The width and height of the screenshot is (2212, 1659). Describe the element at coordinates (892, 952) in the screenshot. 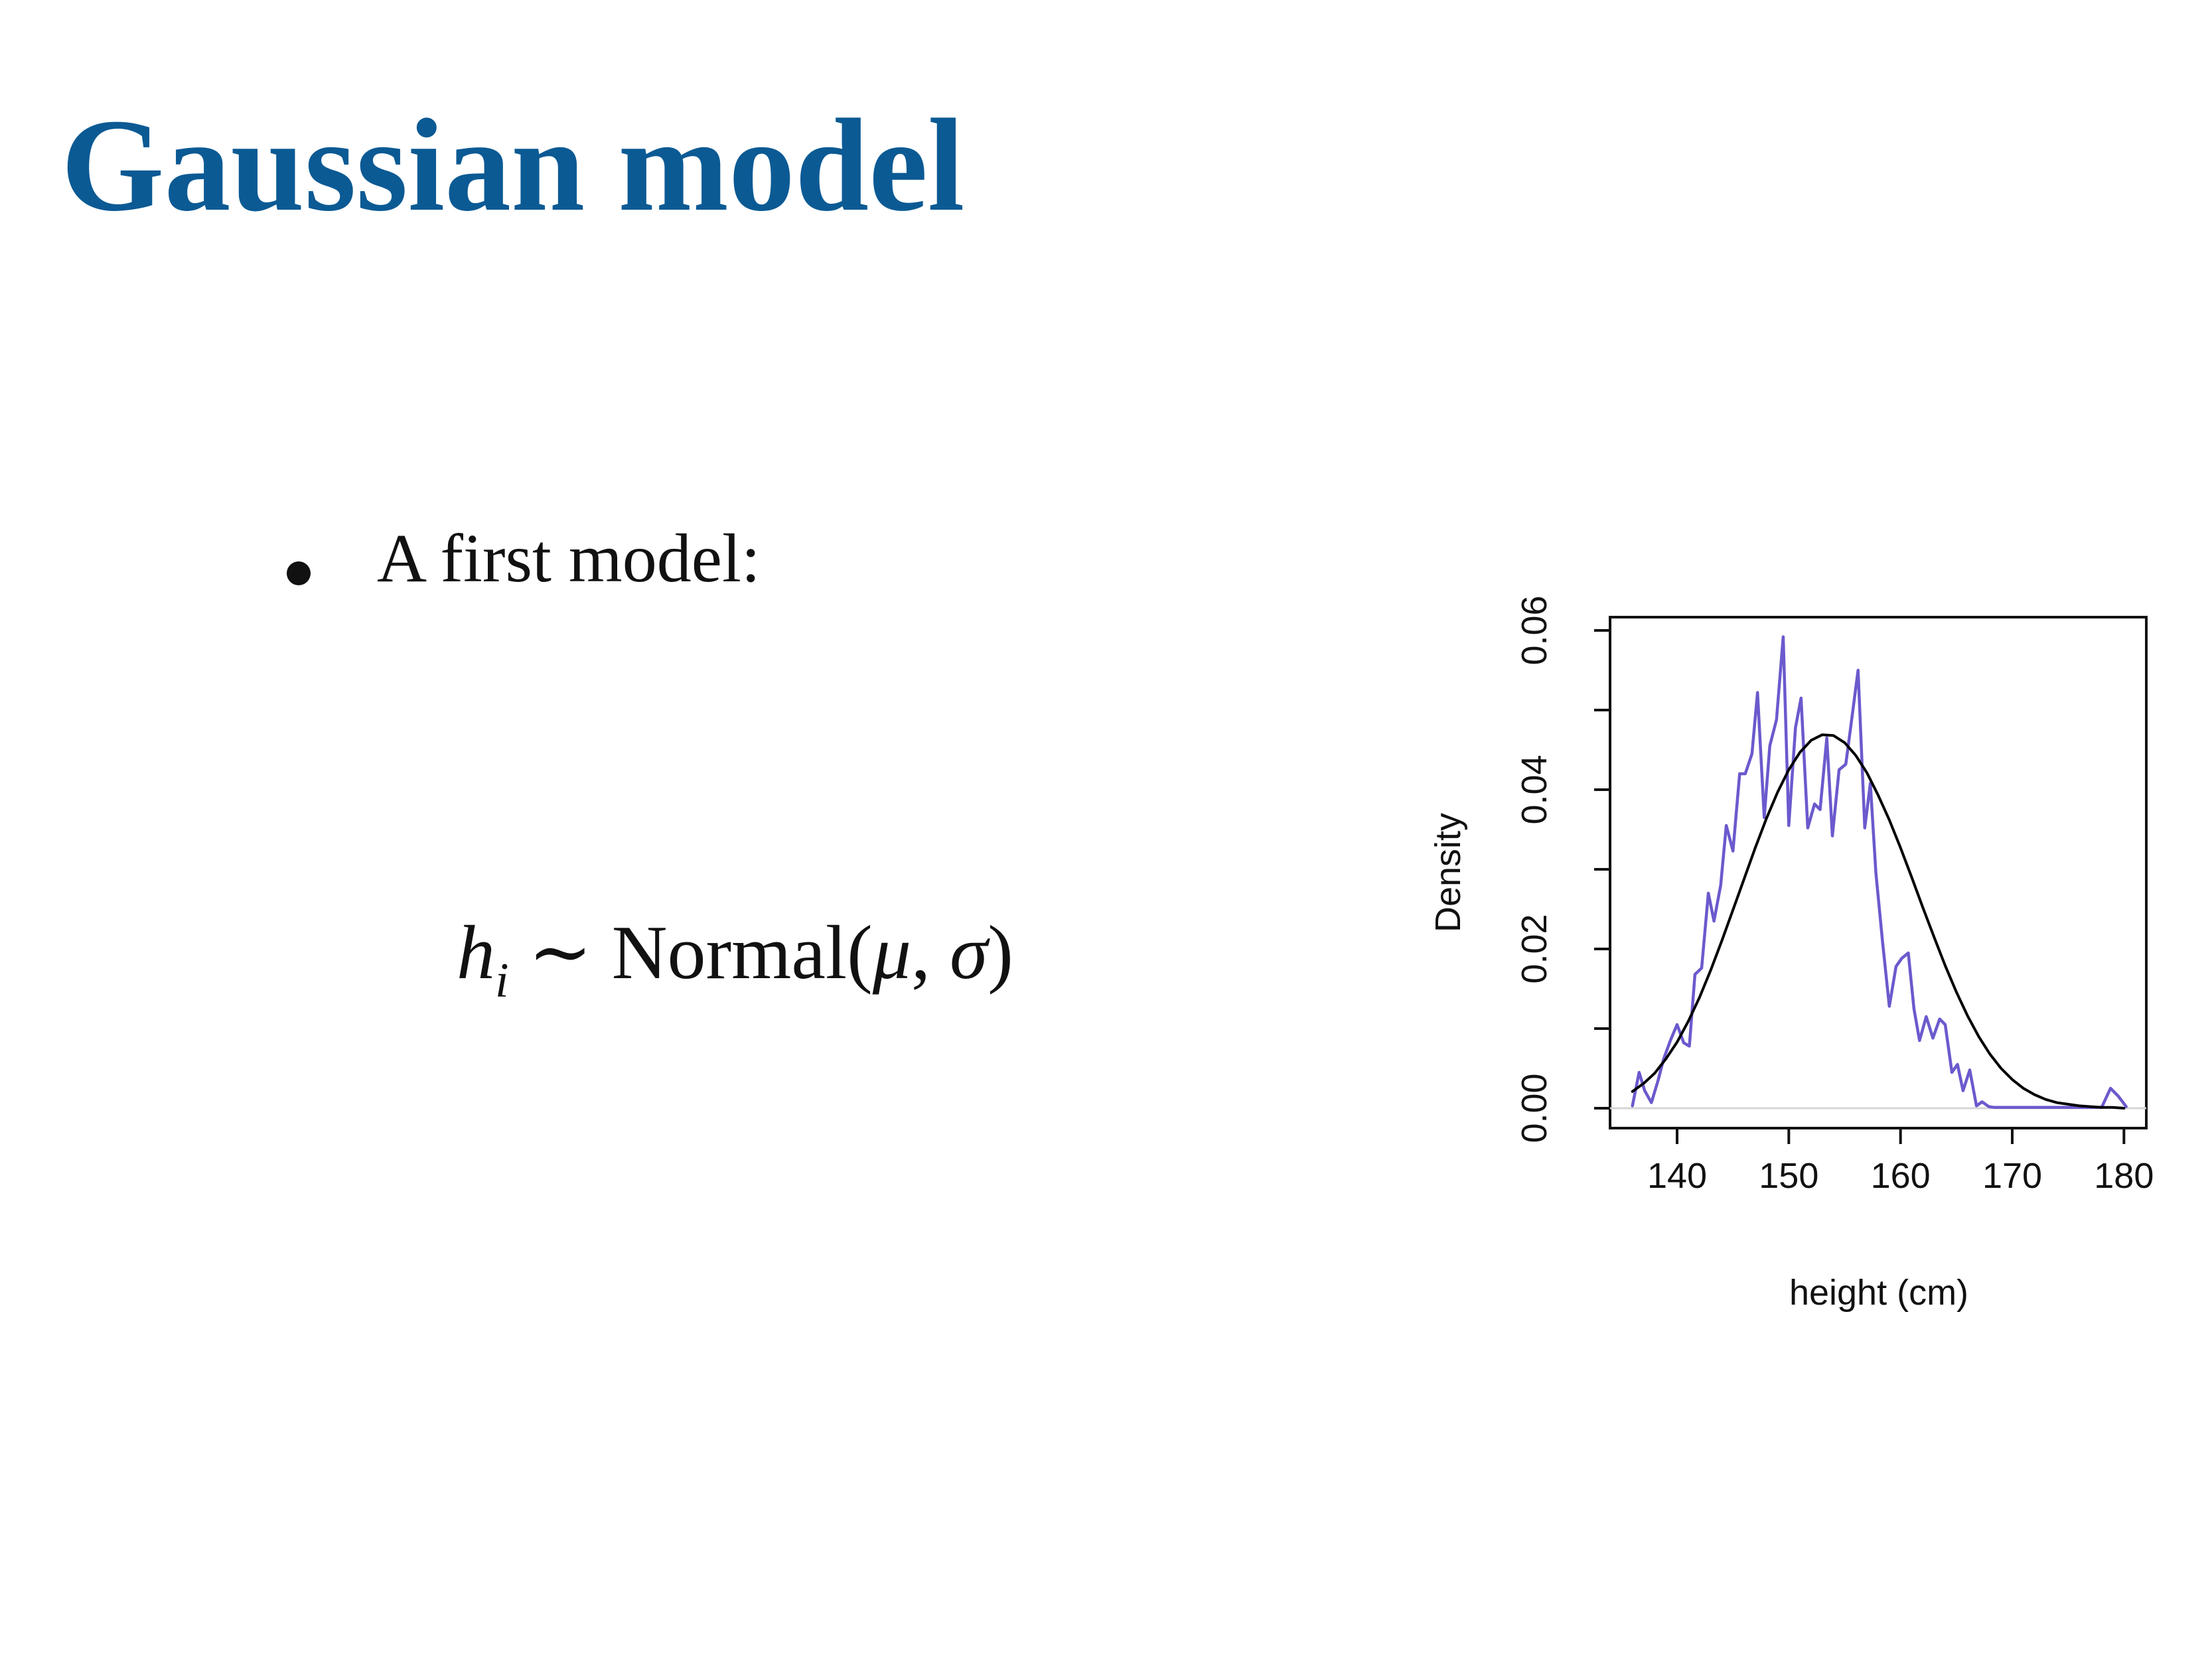

I see `formula-mu: μ` at that location.